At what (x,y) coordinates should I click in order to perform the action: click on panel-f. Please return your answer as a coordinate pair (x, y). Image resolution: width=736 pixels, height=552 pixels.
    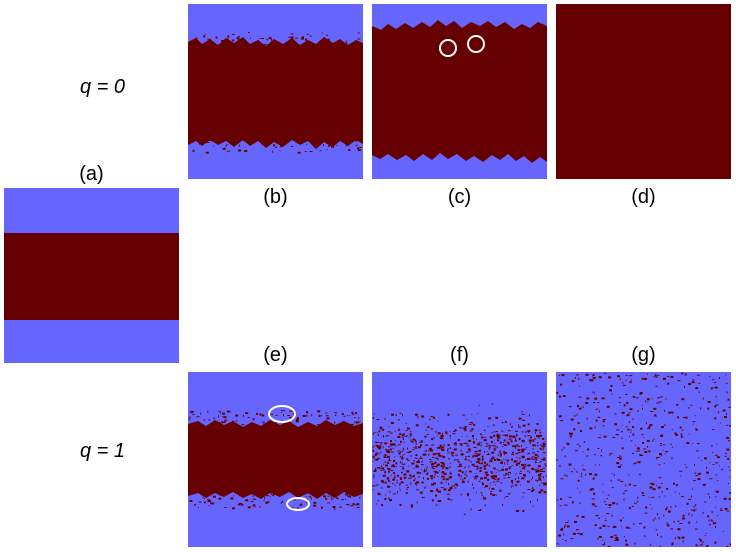
    Looking at the image, I should click on (459, 459).